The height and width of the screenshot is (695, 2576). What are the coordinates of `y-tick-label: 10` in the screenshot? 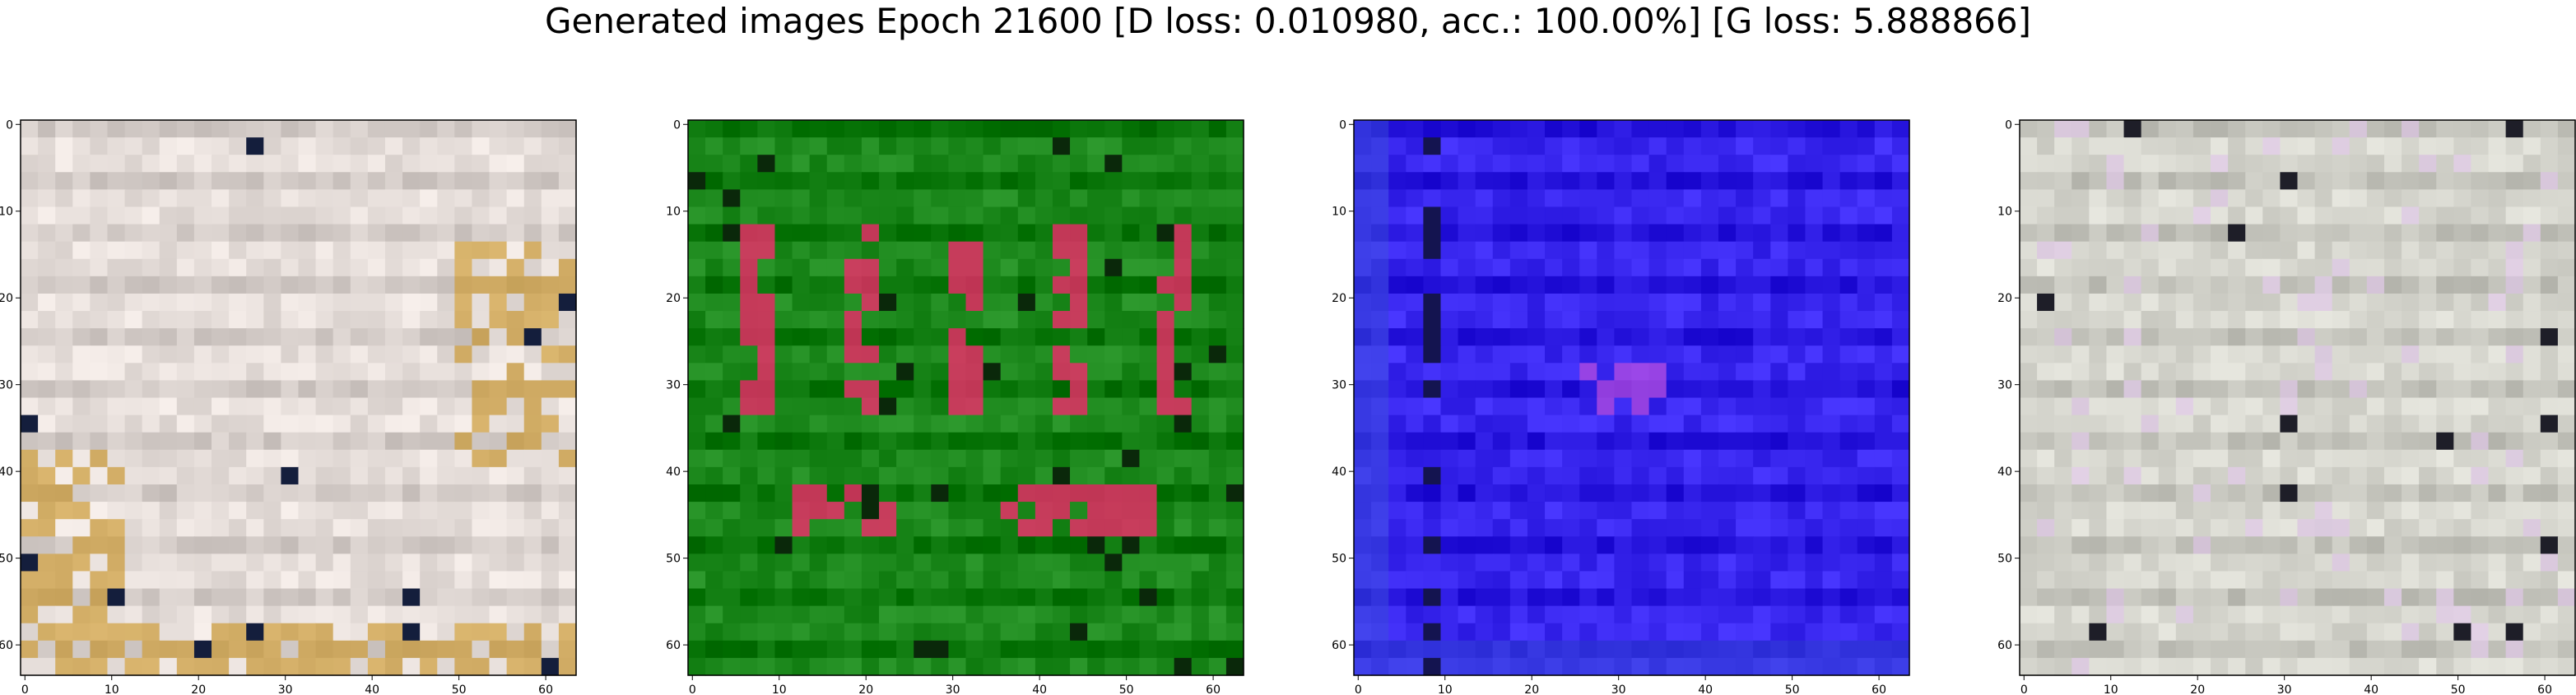 It's located at (673, 212).